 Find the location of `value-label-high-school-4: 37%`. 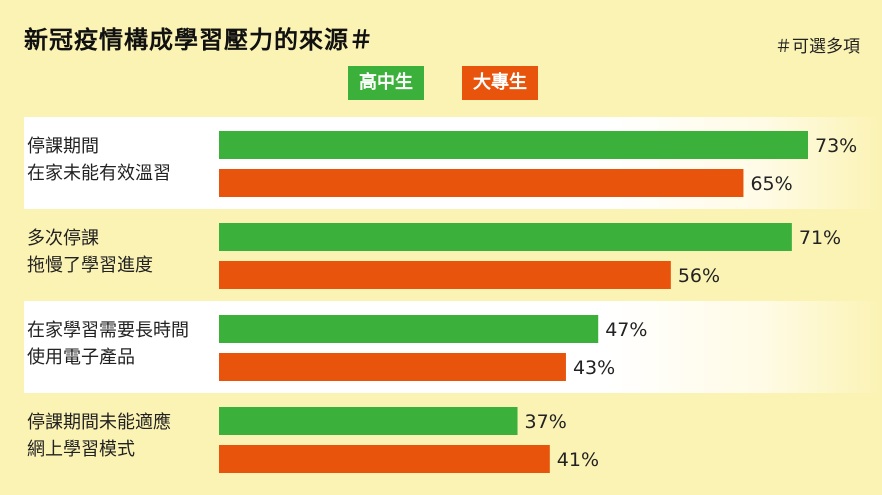

value-label-high-school-4: 37% is located at coordinates (546, 422).